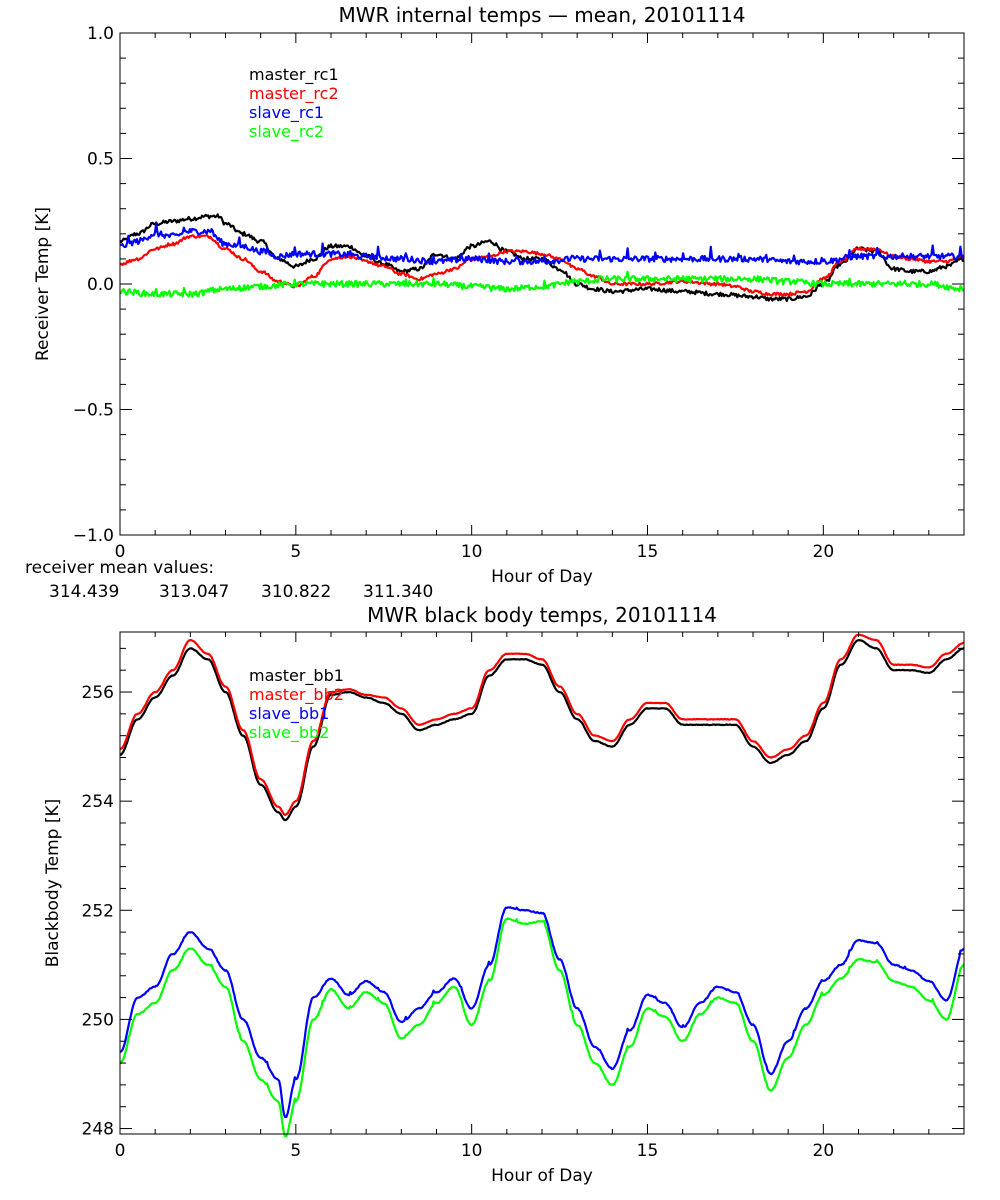 The width and height of the screenshot is (1000, 1200). I want to click on y-axis-label: Blackbody Temp [K], so click(53, 883).